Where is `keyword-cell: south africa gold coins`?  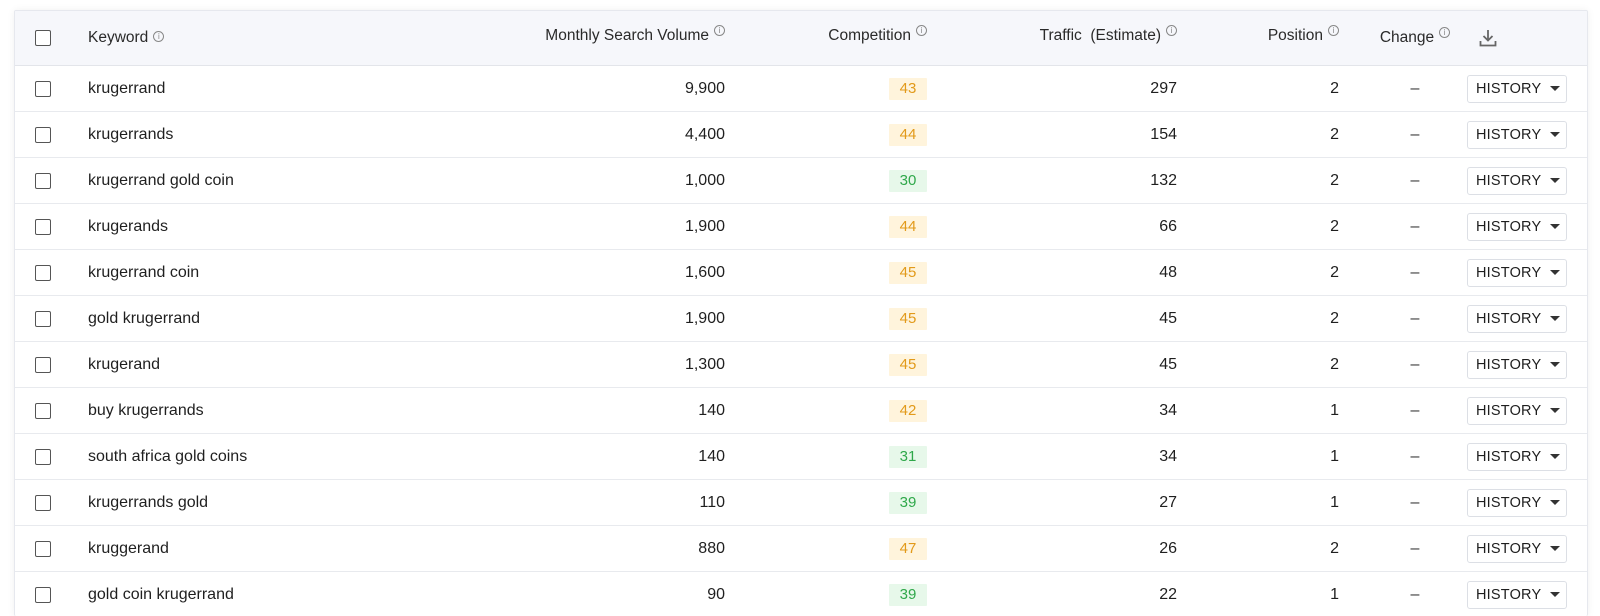
keyword-cell: south africa gold coins is located at coordinates (268, 456).